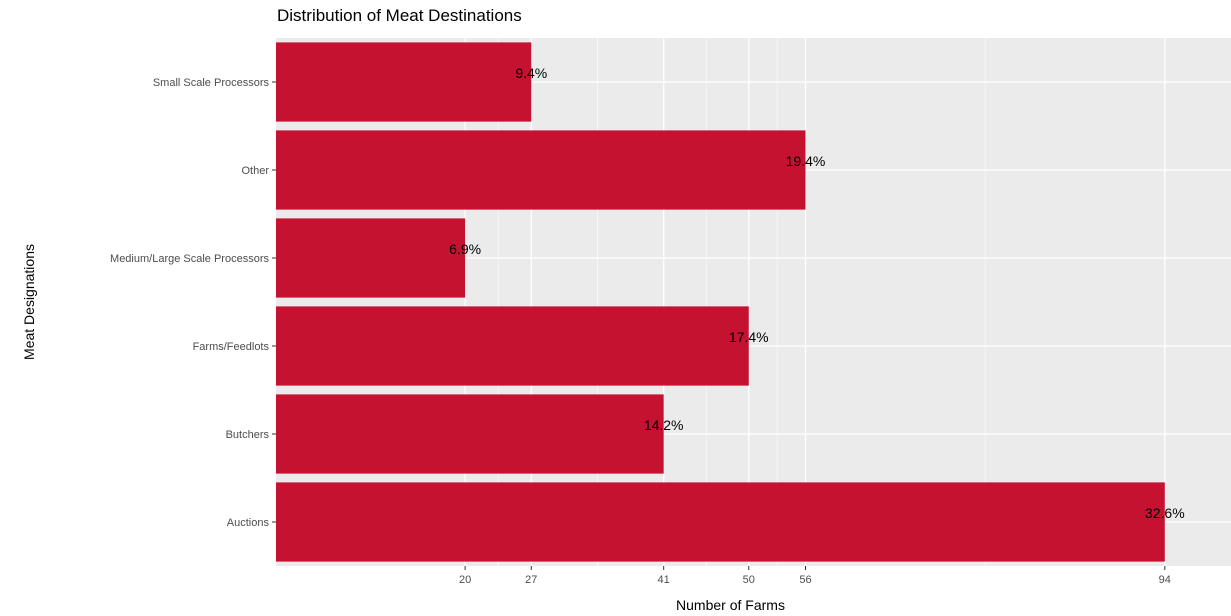 This screenshot has width=1231, height=616. Describe the element at coordinates (248, 523) in the screenshot. I see `y-tick-label-auctions: Auctions` at that location.